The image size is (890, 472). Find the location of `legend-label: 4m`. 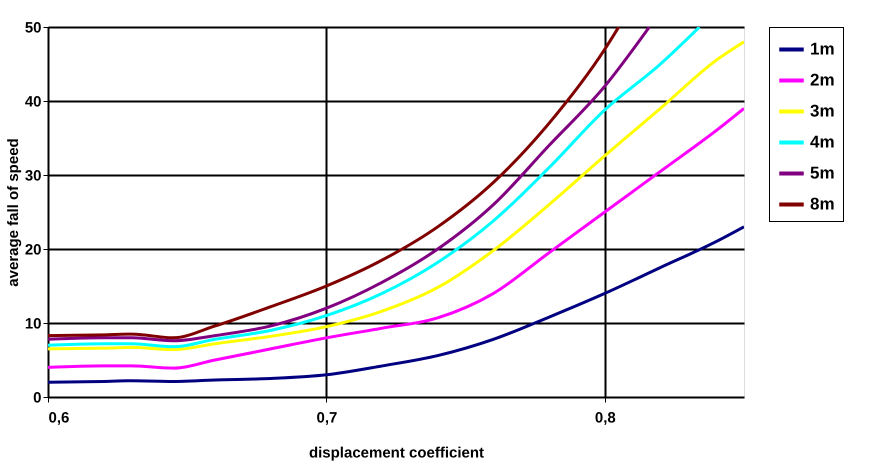

legend-label: 4m is located at coordinates (822, 142).